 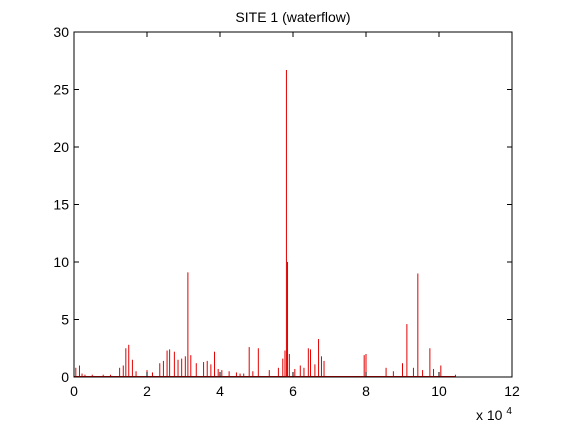 What do you see at coordinates (61, 147) in the screenshot?
I see `y-tick-label: 20` at bounding box center [61, 147].